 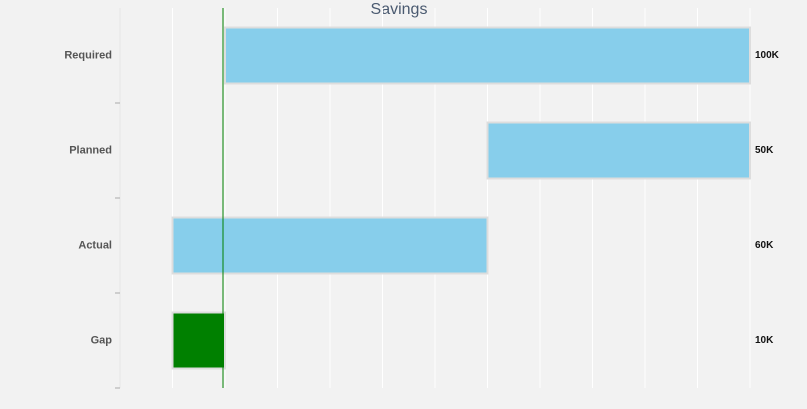 I want to click on chart-title: Savings, so click(x=399, y=9).